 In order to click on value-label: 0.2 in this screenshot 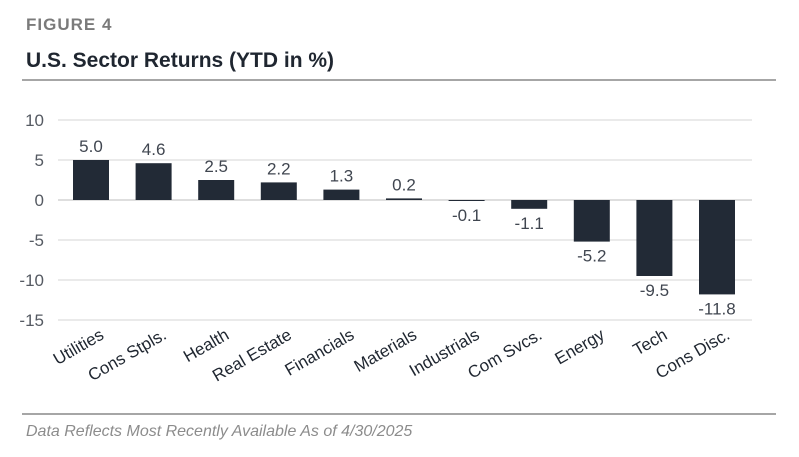, I will do `click(404, 184)`.